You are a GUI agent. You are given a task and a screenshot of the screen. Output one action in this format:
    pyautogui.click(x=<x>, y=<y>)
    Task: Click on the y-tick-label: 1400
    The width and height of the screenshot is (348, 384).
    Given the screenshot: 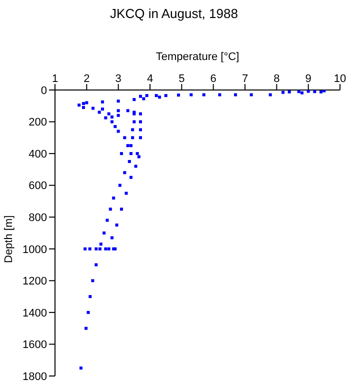 What is the action you would take?
    pyautogui.click(x=34, y=313)
    